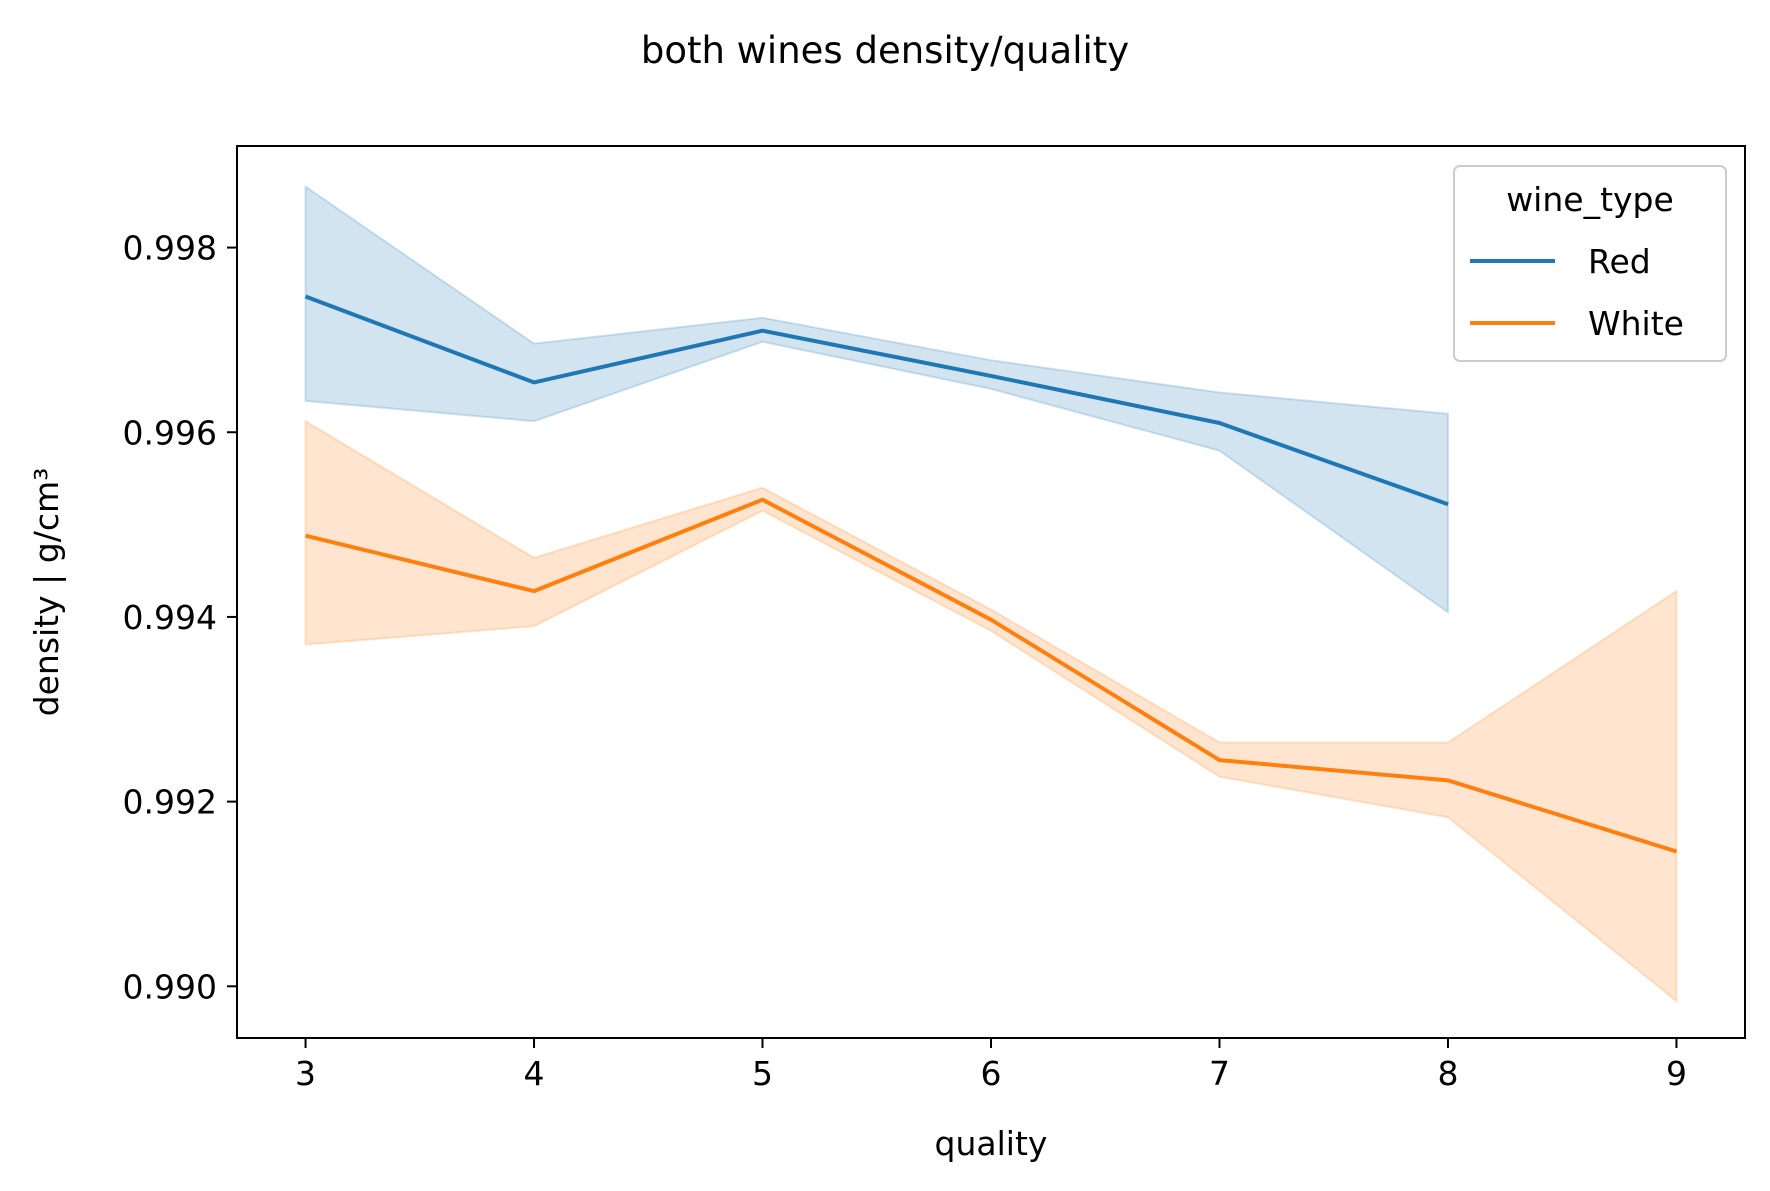 This screenshot has height=1191, width=1770. I want to click on x-axis-ticks: 3 4 5 6 7 8 9, so click(991, 1065).